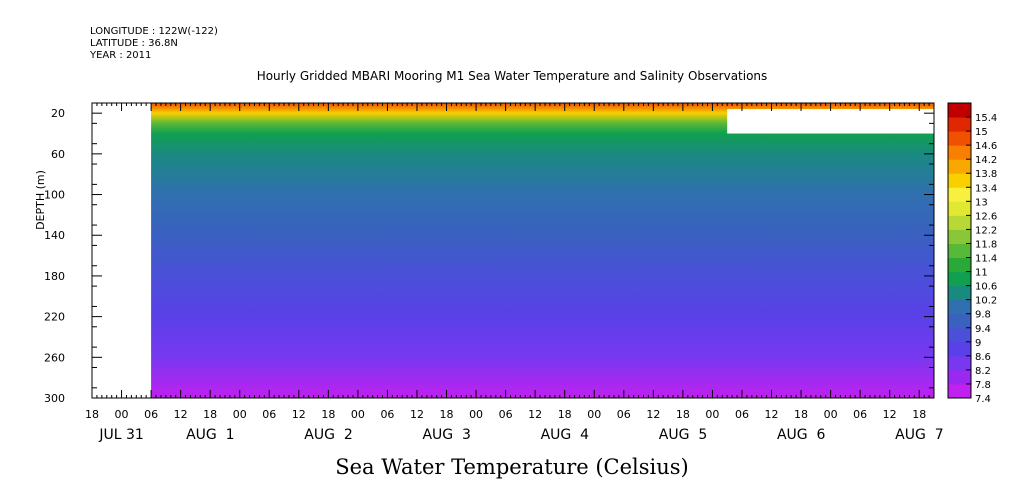  What do you see at coordinates (986, 259) in the screenshot?
I see `colorbar-label: 11.4` at bounding box center [986, 259].